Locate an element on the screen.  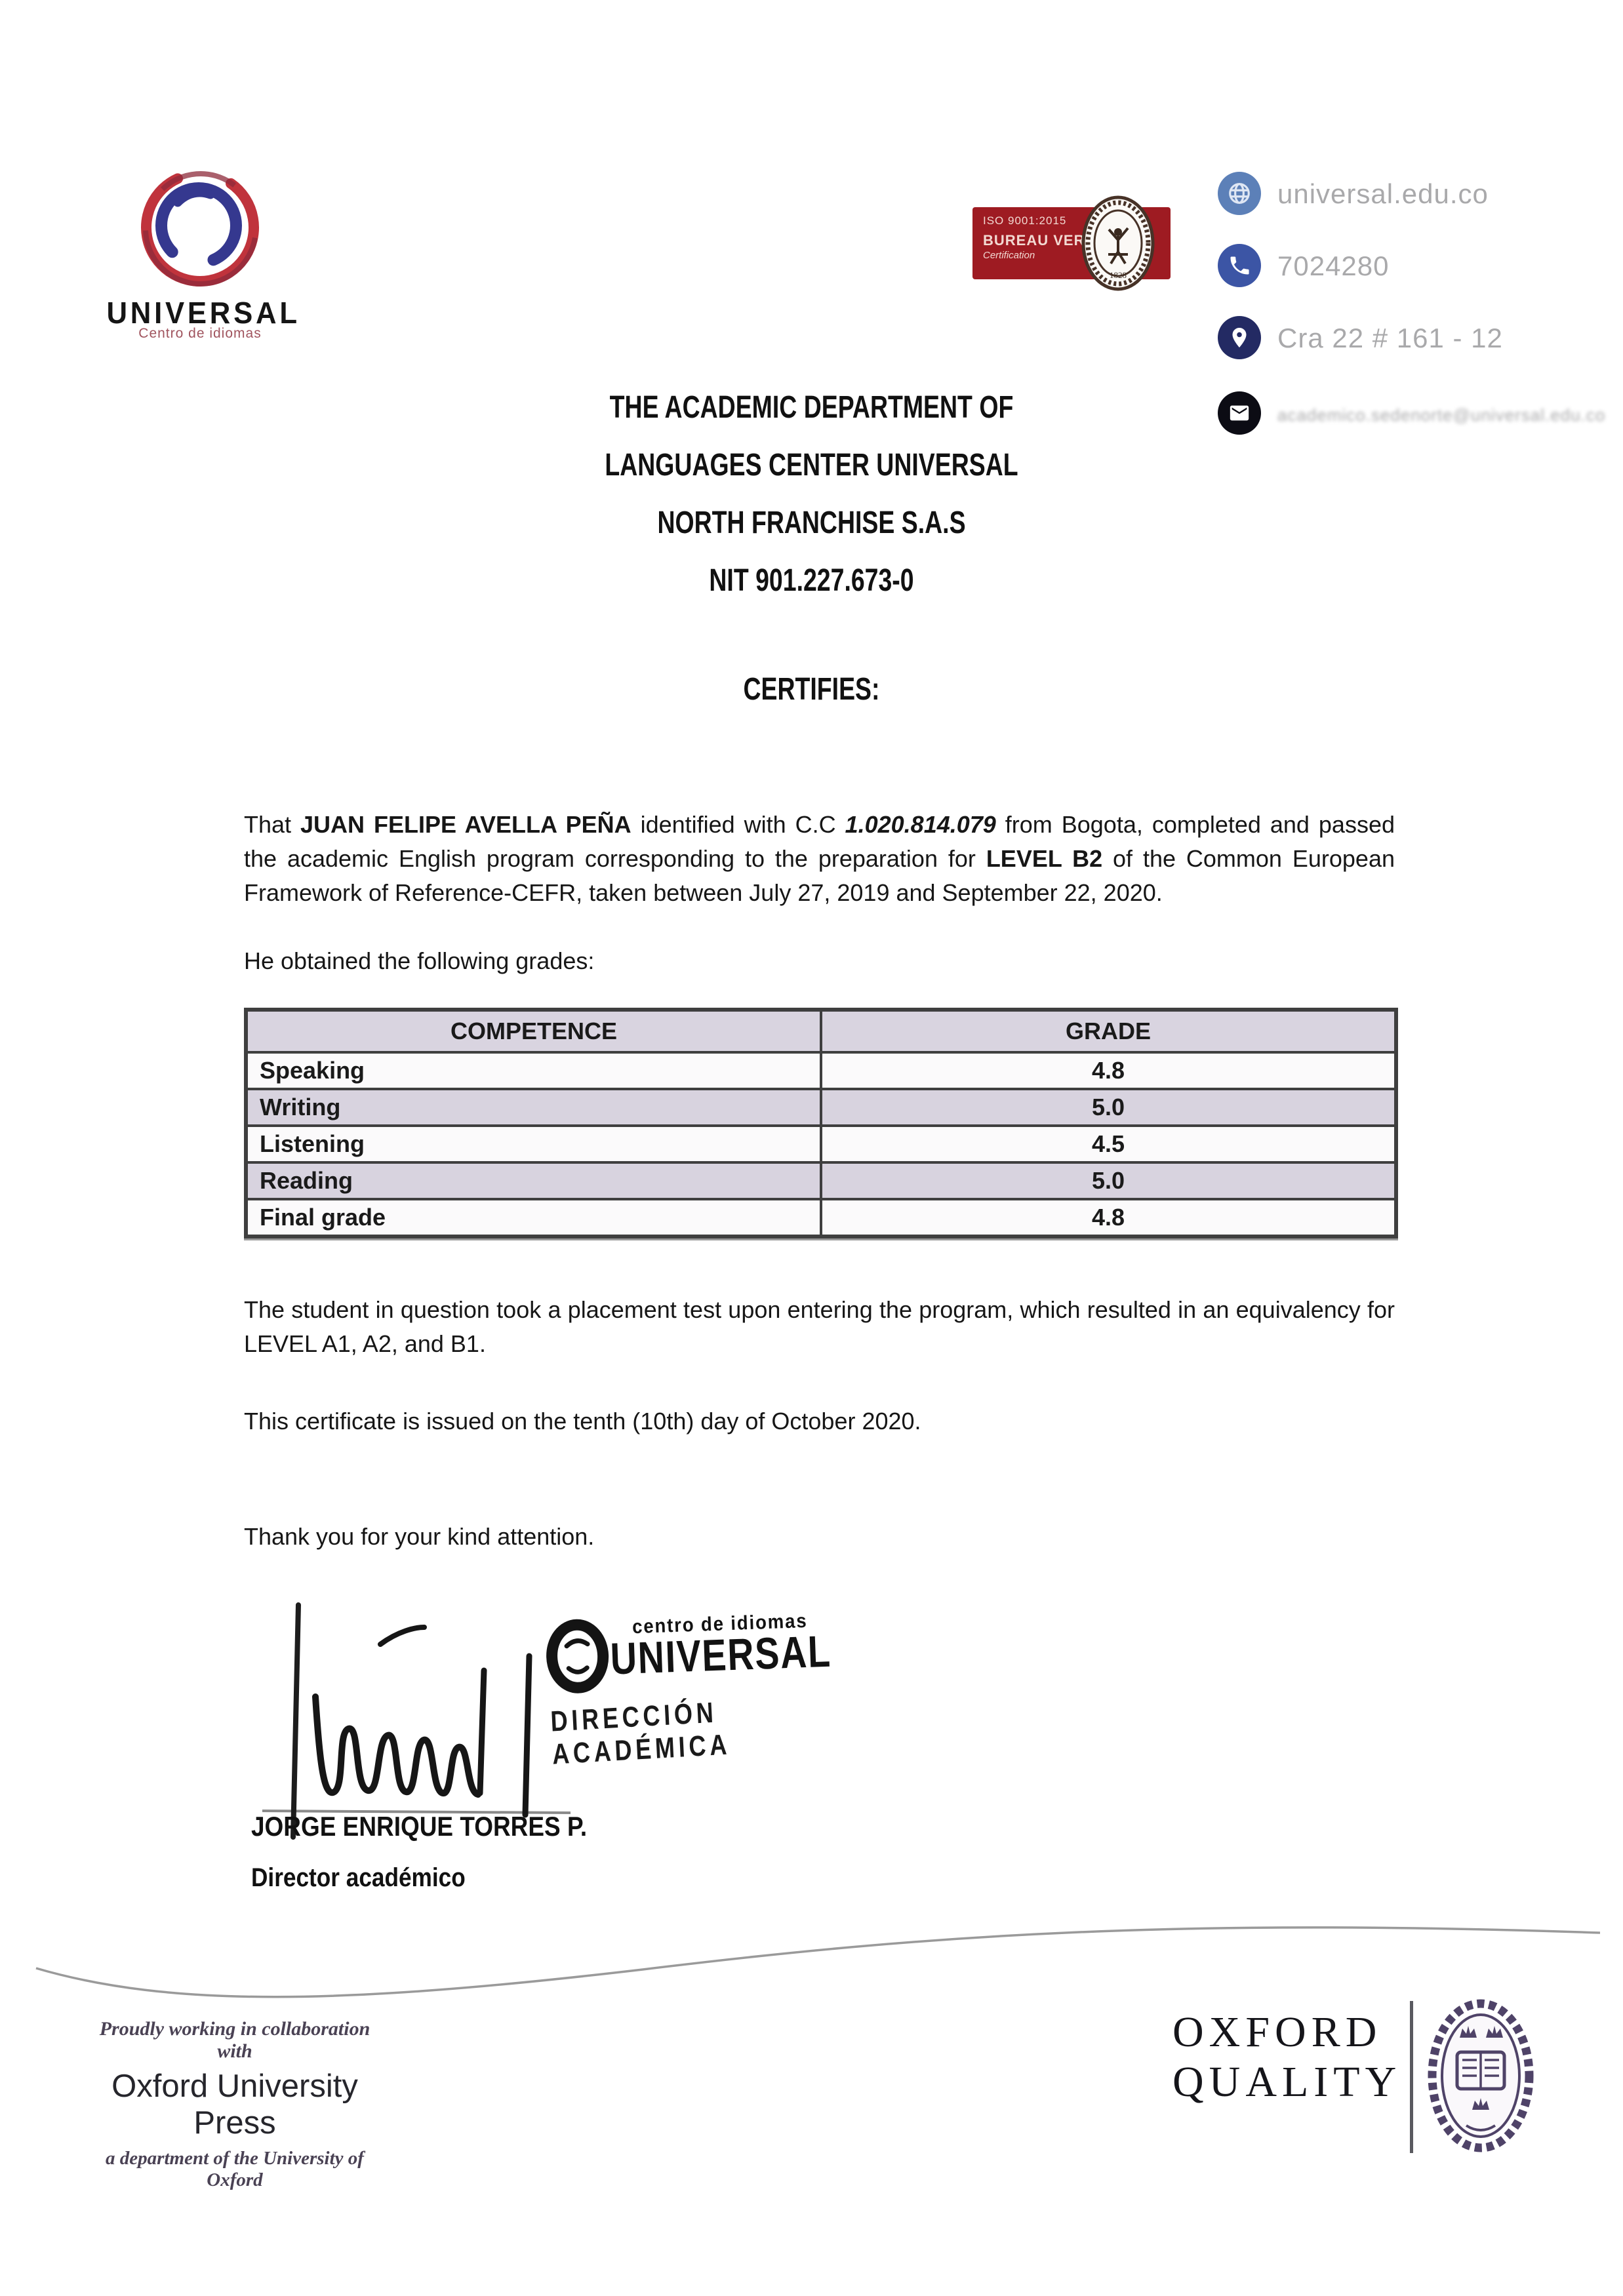
table-row: Listening 4.5 is located at coordinates (821, 1144).